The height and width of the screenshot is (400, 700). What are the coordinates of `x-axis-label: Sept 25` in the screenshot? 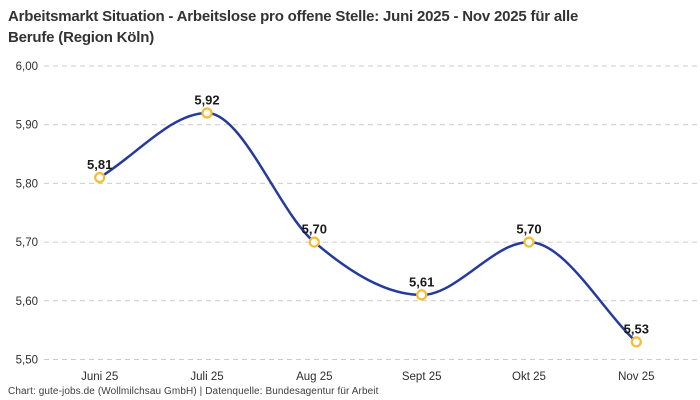 It's located at (422, 377).